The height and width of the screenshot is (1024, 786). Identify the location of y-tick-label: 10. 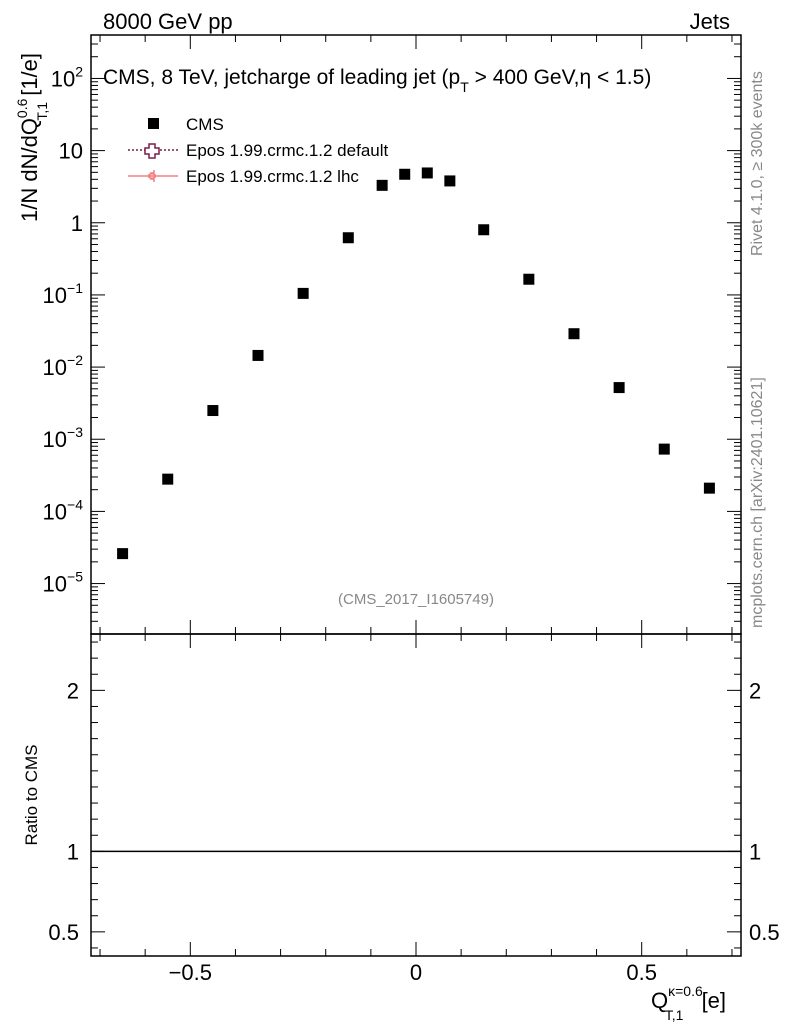
(71, 151).